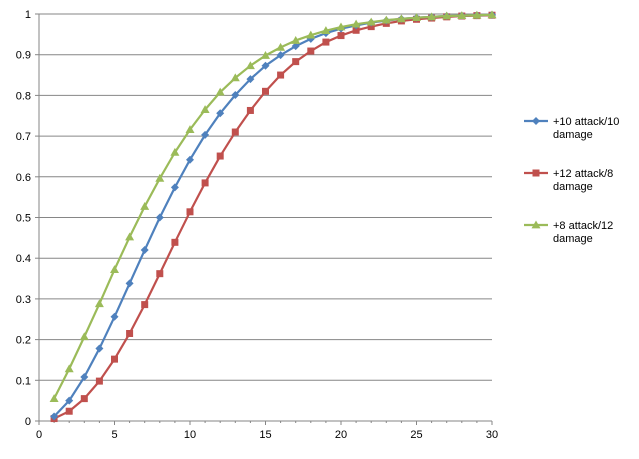 This screenshot has height=459, width=639. Describe the element at coordinates (586, 122) in the screenshot. I see `legend-label: +10 attack/10` at that location.